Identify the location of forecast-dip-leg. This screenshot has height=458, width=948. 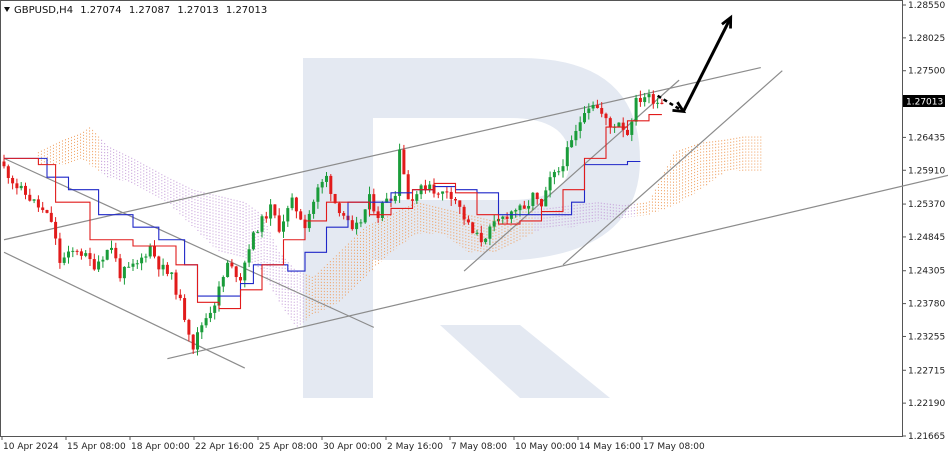
(670, 103).